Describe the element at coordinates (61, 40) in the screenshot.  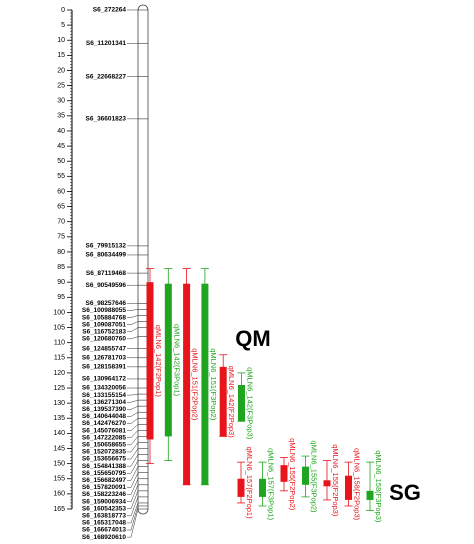
I see `y-tick-label: 10` at that location.